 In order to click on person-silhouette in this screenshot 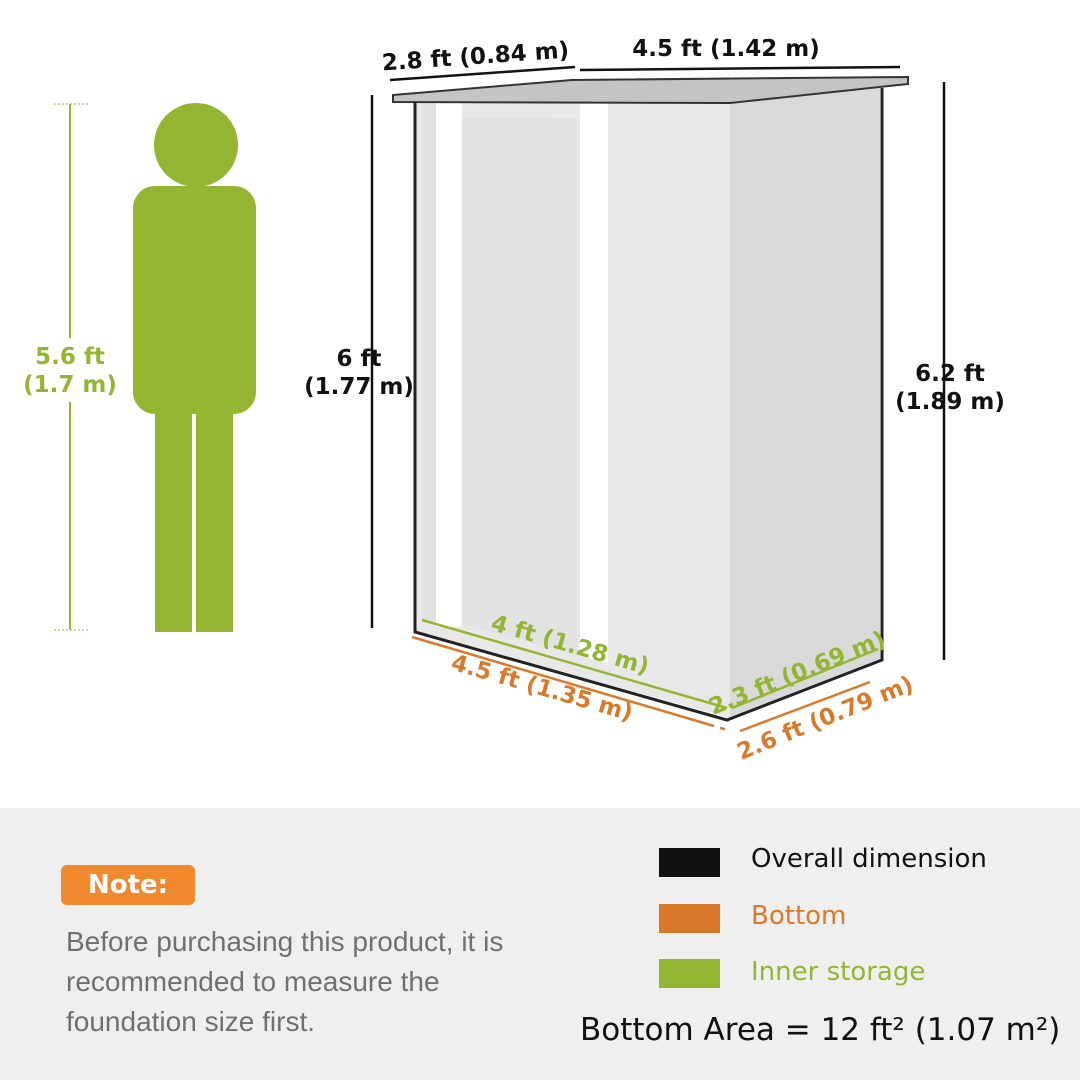, I will do `click(194, 367)`.